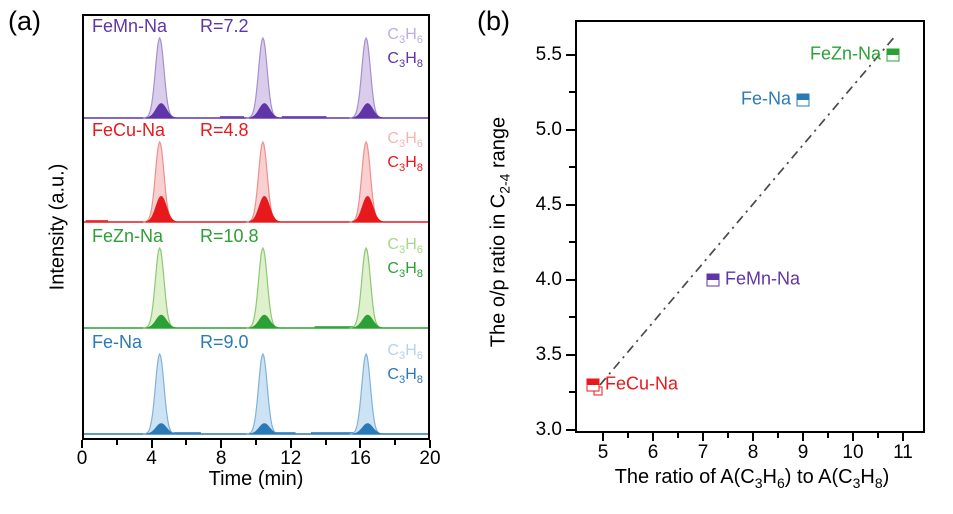  Describe the element at coordinates (24, 21) in the screenshot. I see `panel-a-letter: (a)` at that location.